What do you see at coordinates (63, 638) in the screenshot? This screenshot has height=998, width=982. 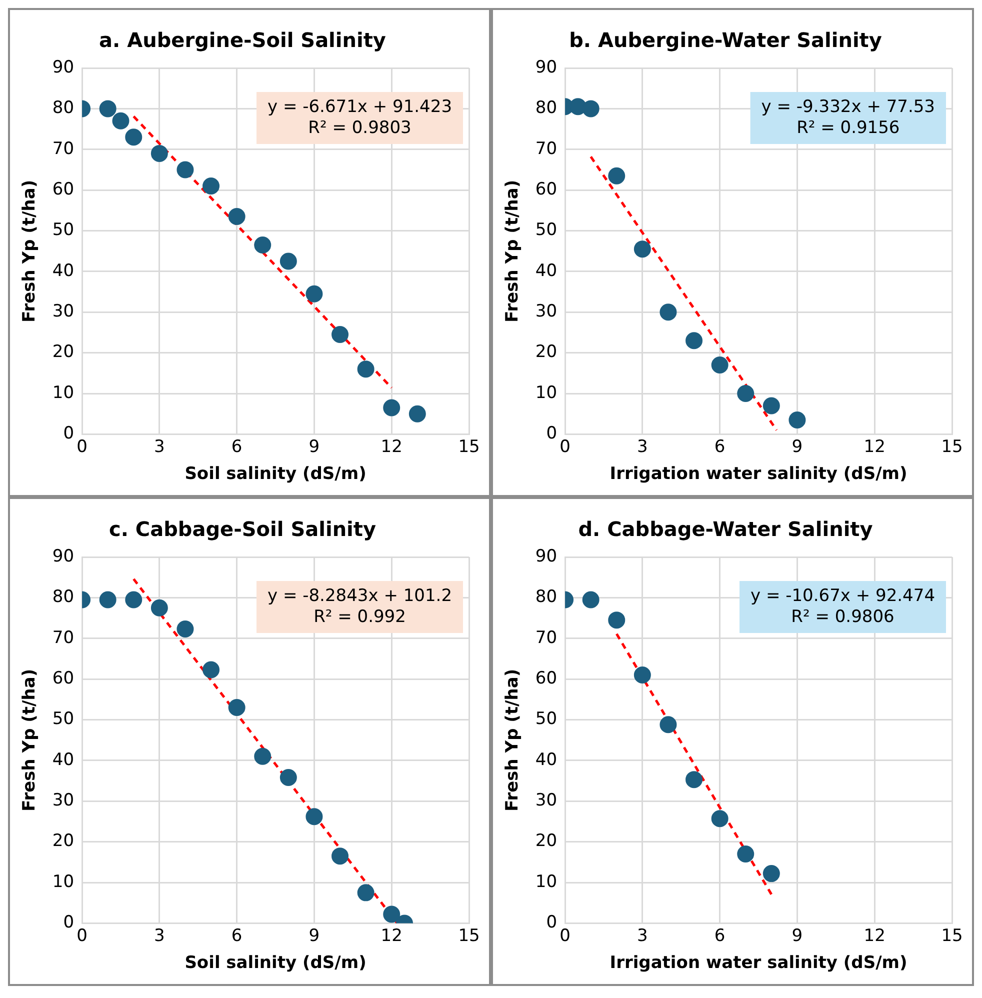 I see `y-tick-label: 70` at bounding box center [63, 638].